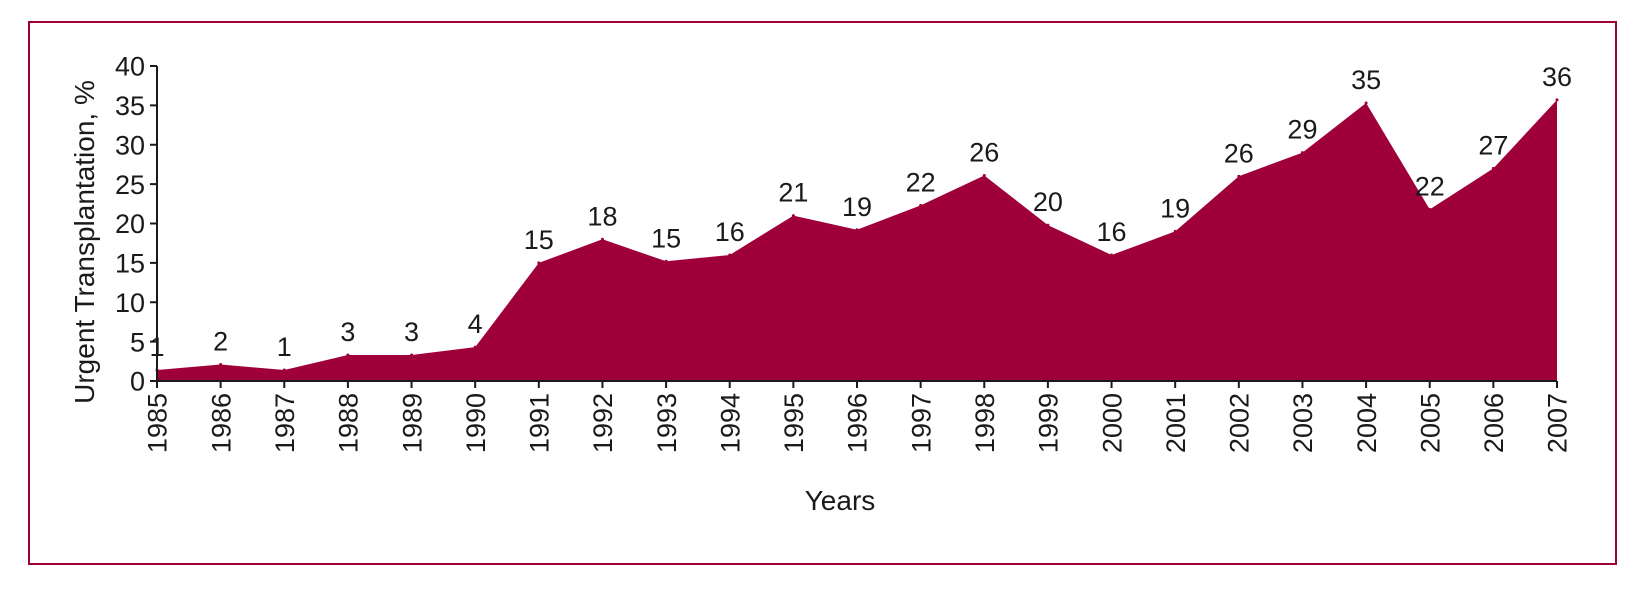 Image resolution: width=1633 pixels, height=604 pixels. What do you see at coordinates (857, 207) in the screenshot?
I see `data-label-1996: 19` at bounding box center [857, 207].